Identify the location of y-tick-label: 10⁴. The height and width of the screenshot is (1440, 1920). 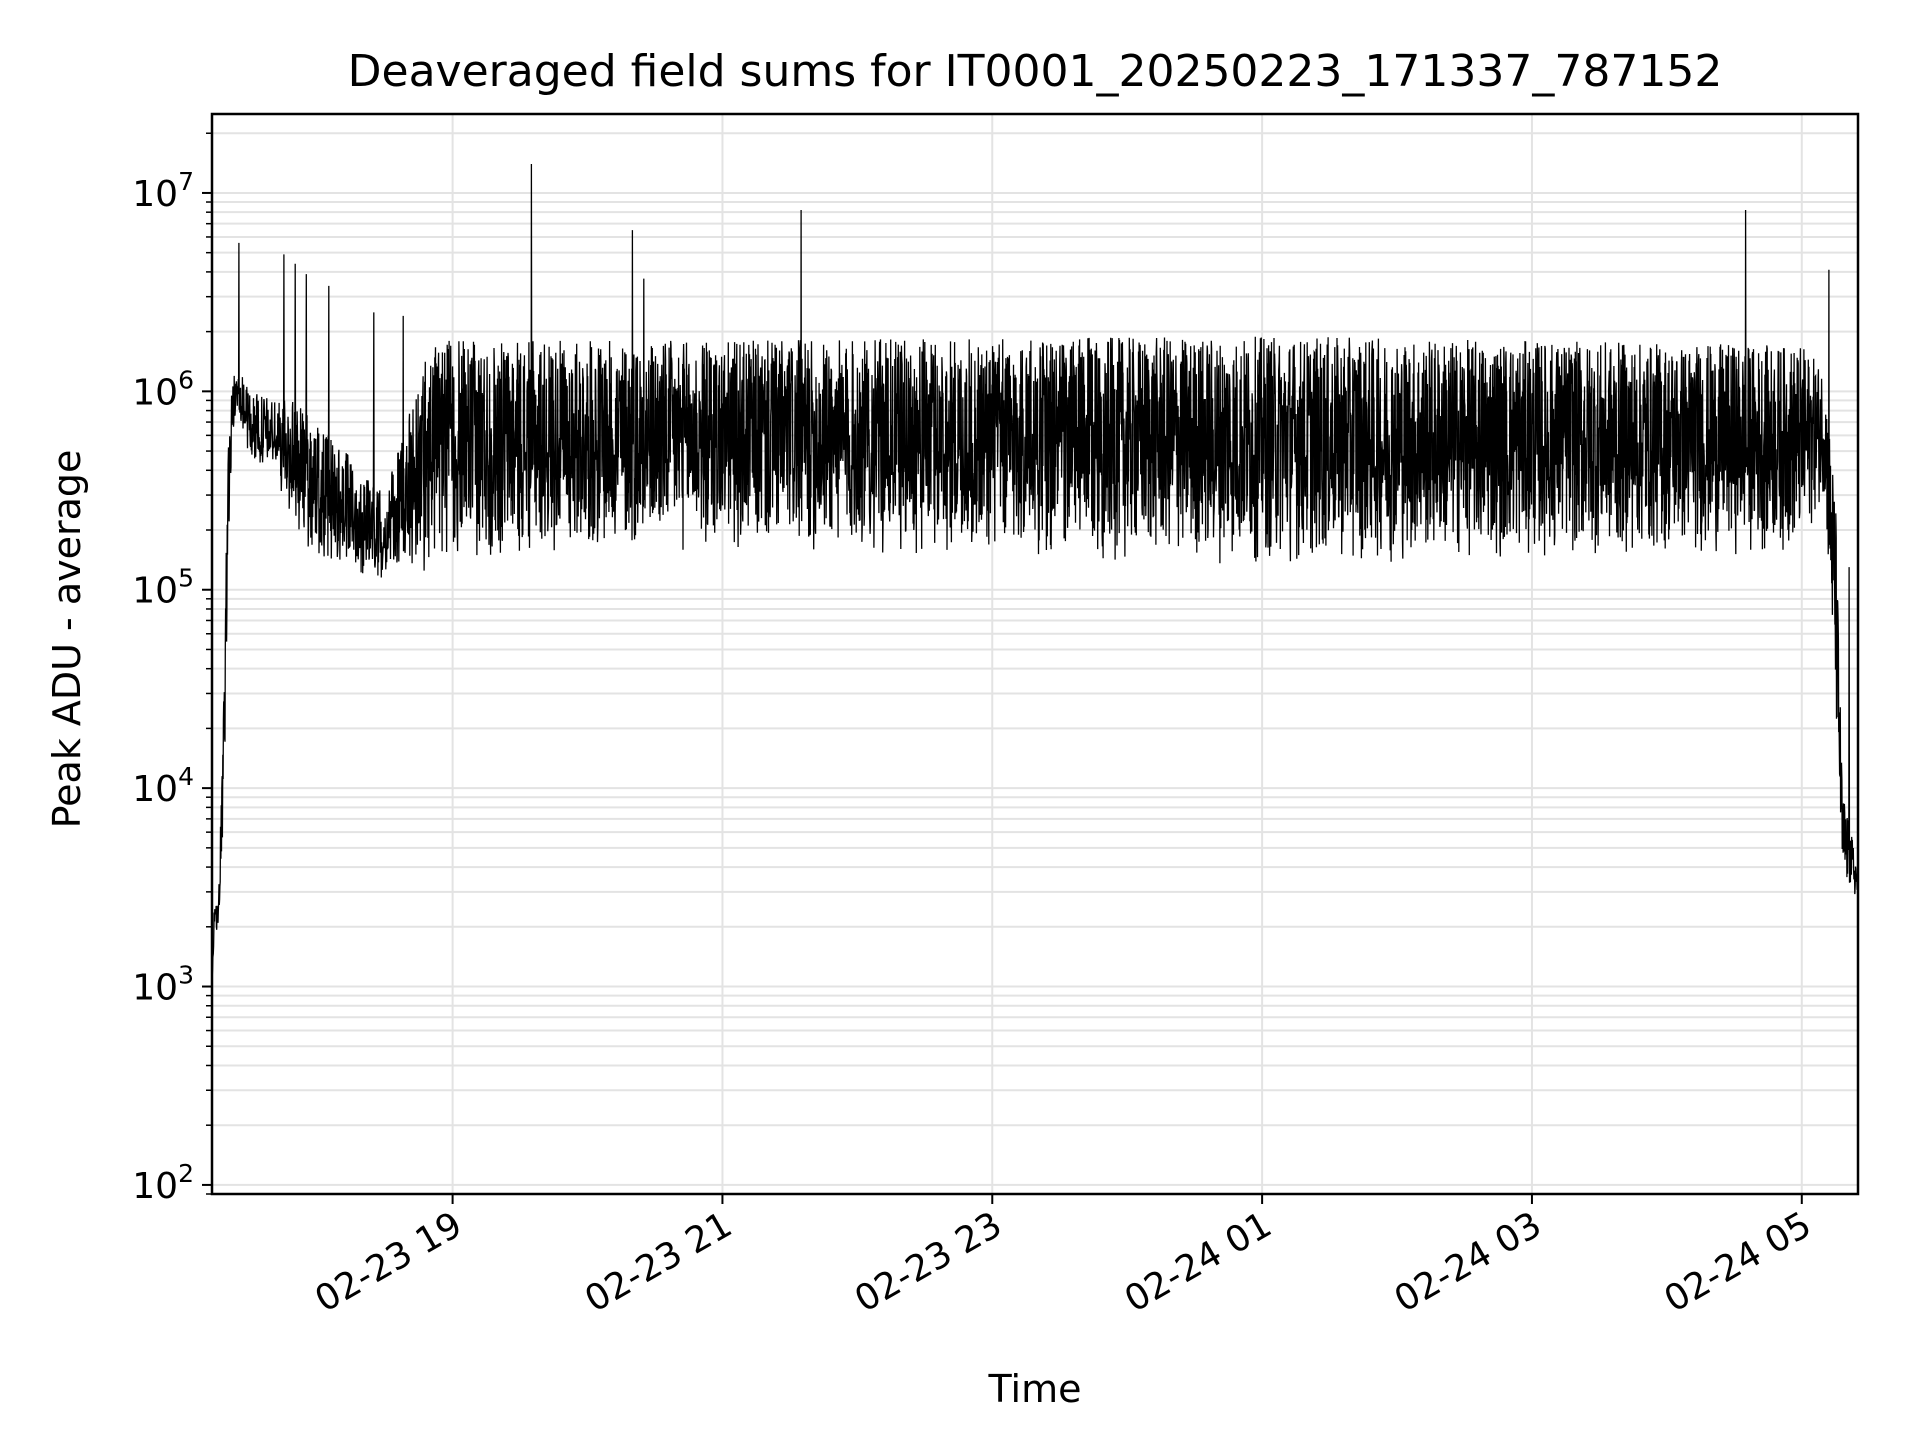
(163, 786).